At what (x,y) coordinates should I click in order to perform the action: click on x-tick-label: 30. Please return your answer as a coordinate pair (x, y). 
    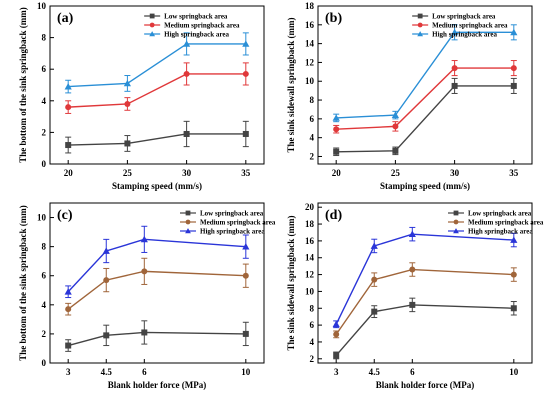
    Looking at the image, I should click on (187, 173).